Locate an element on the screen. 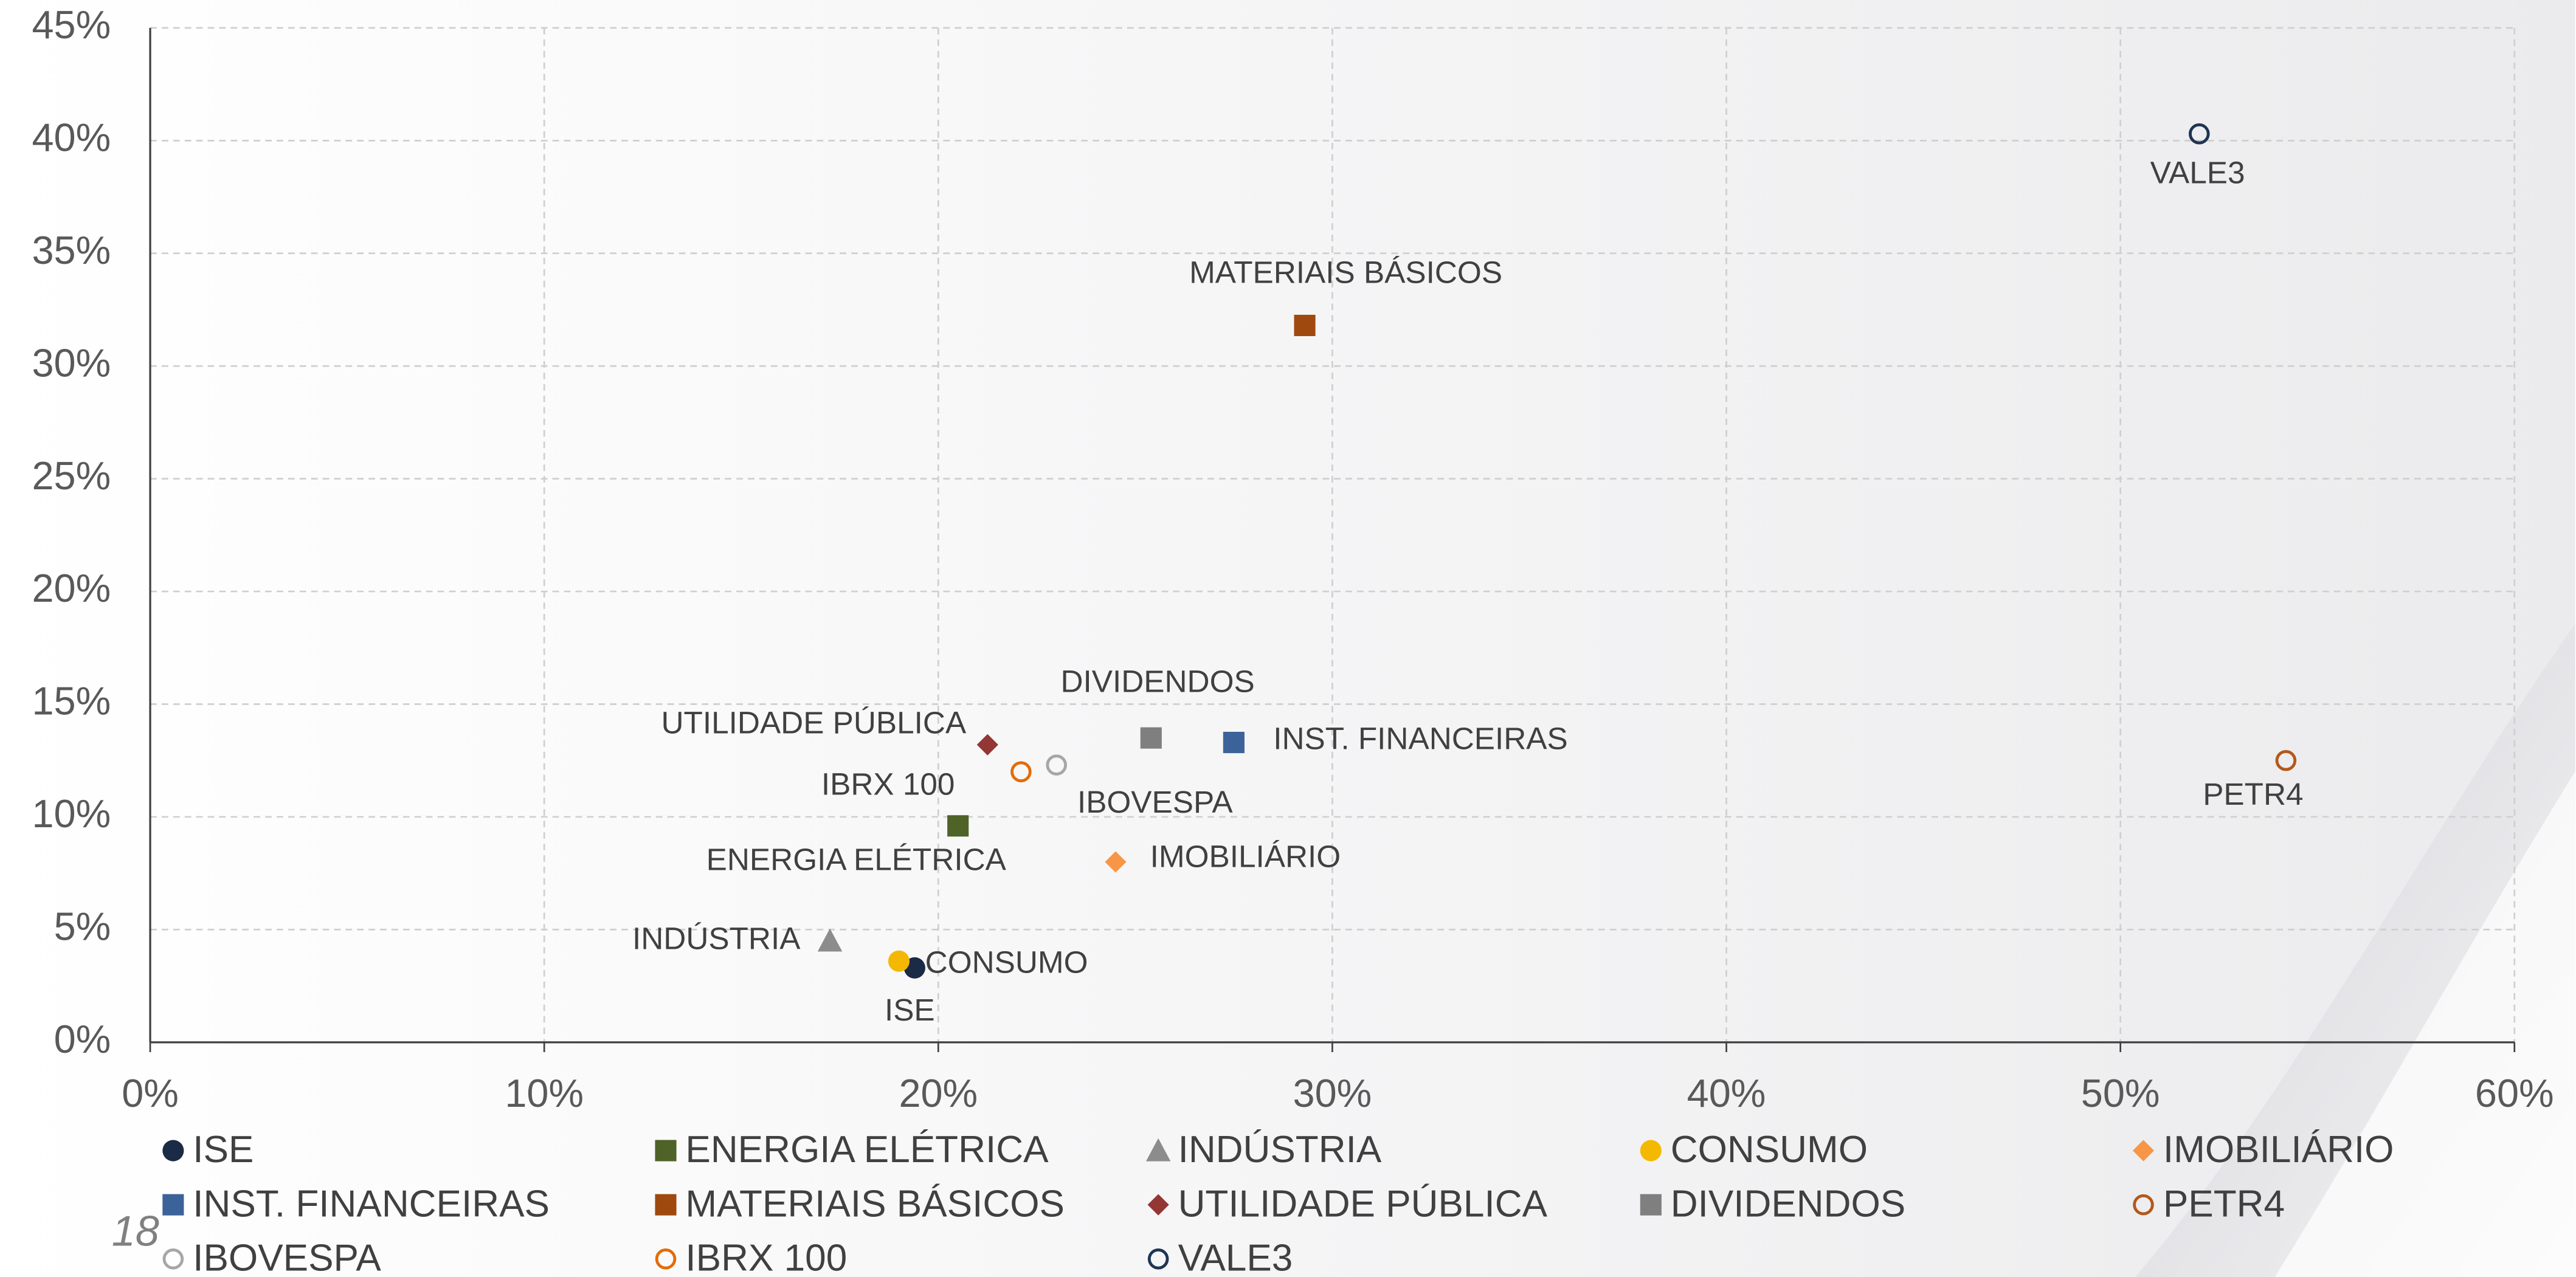 This screenshot has height=1277, width=2576. point-label: ISE is located at coordinates (910, 1010).